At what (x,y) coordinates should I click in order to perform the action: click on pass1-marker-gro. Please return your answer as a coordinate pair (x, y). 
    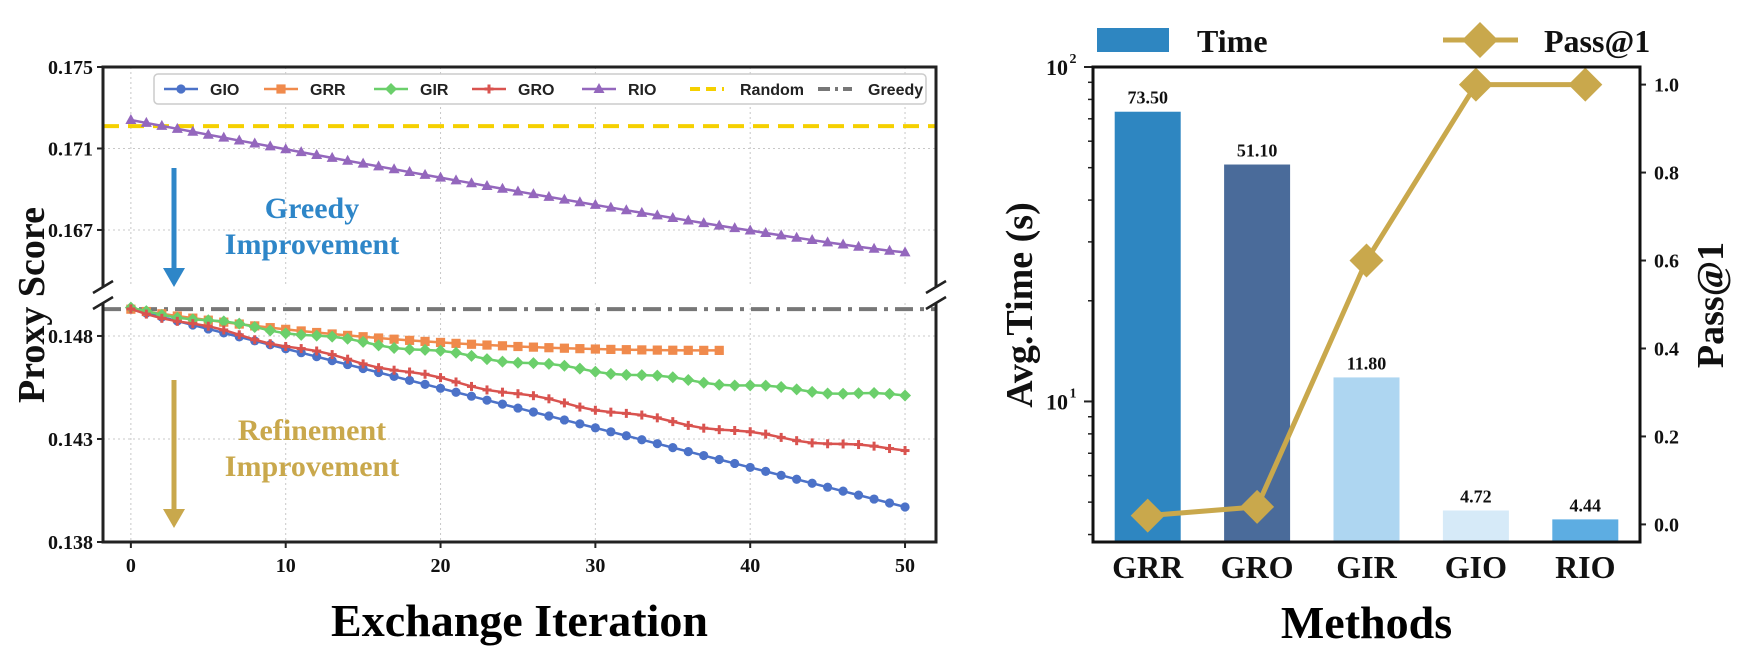
    Looking at the image, I should click on (1257, 506).